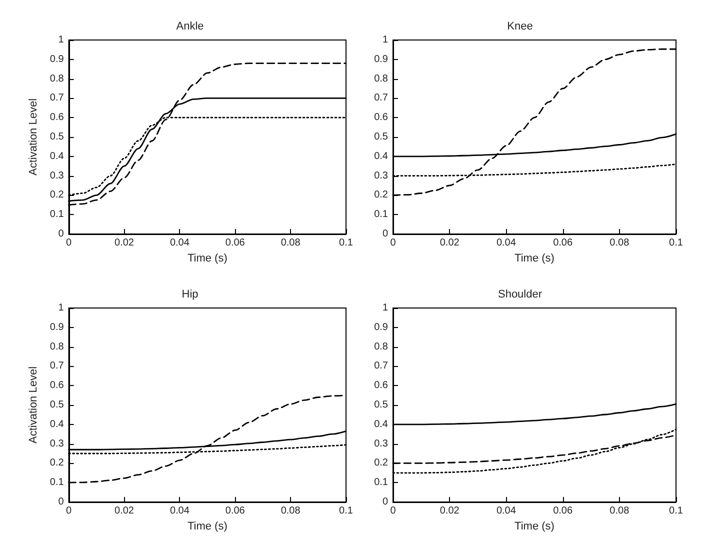  What do you see at coordinates (190, 26) in the screenshot?
I see `chart-title: Ankle` at bounding box center [190, 26].